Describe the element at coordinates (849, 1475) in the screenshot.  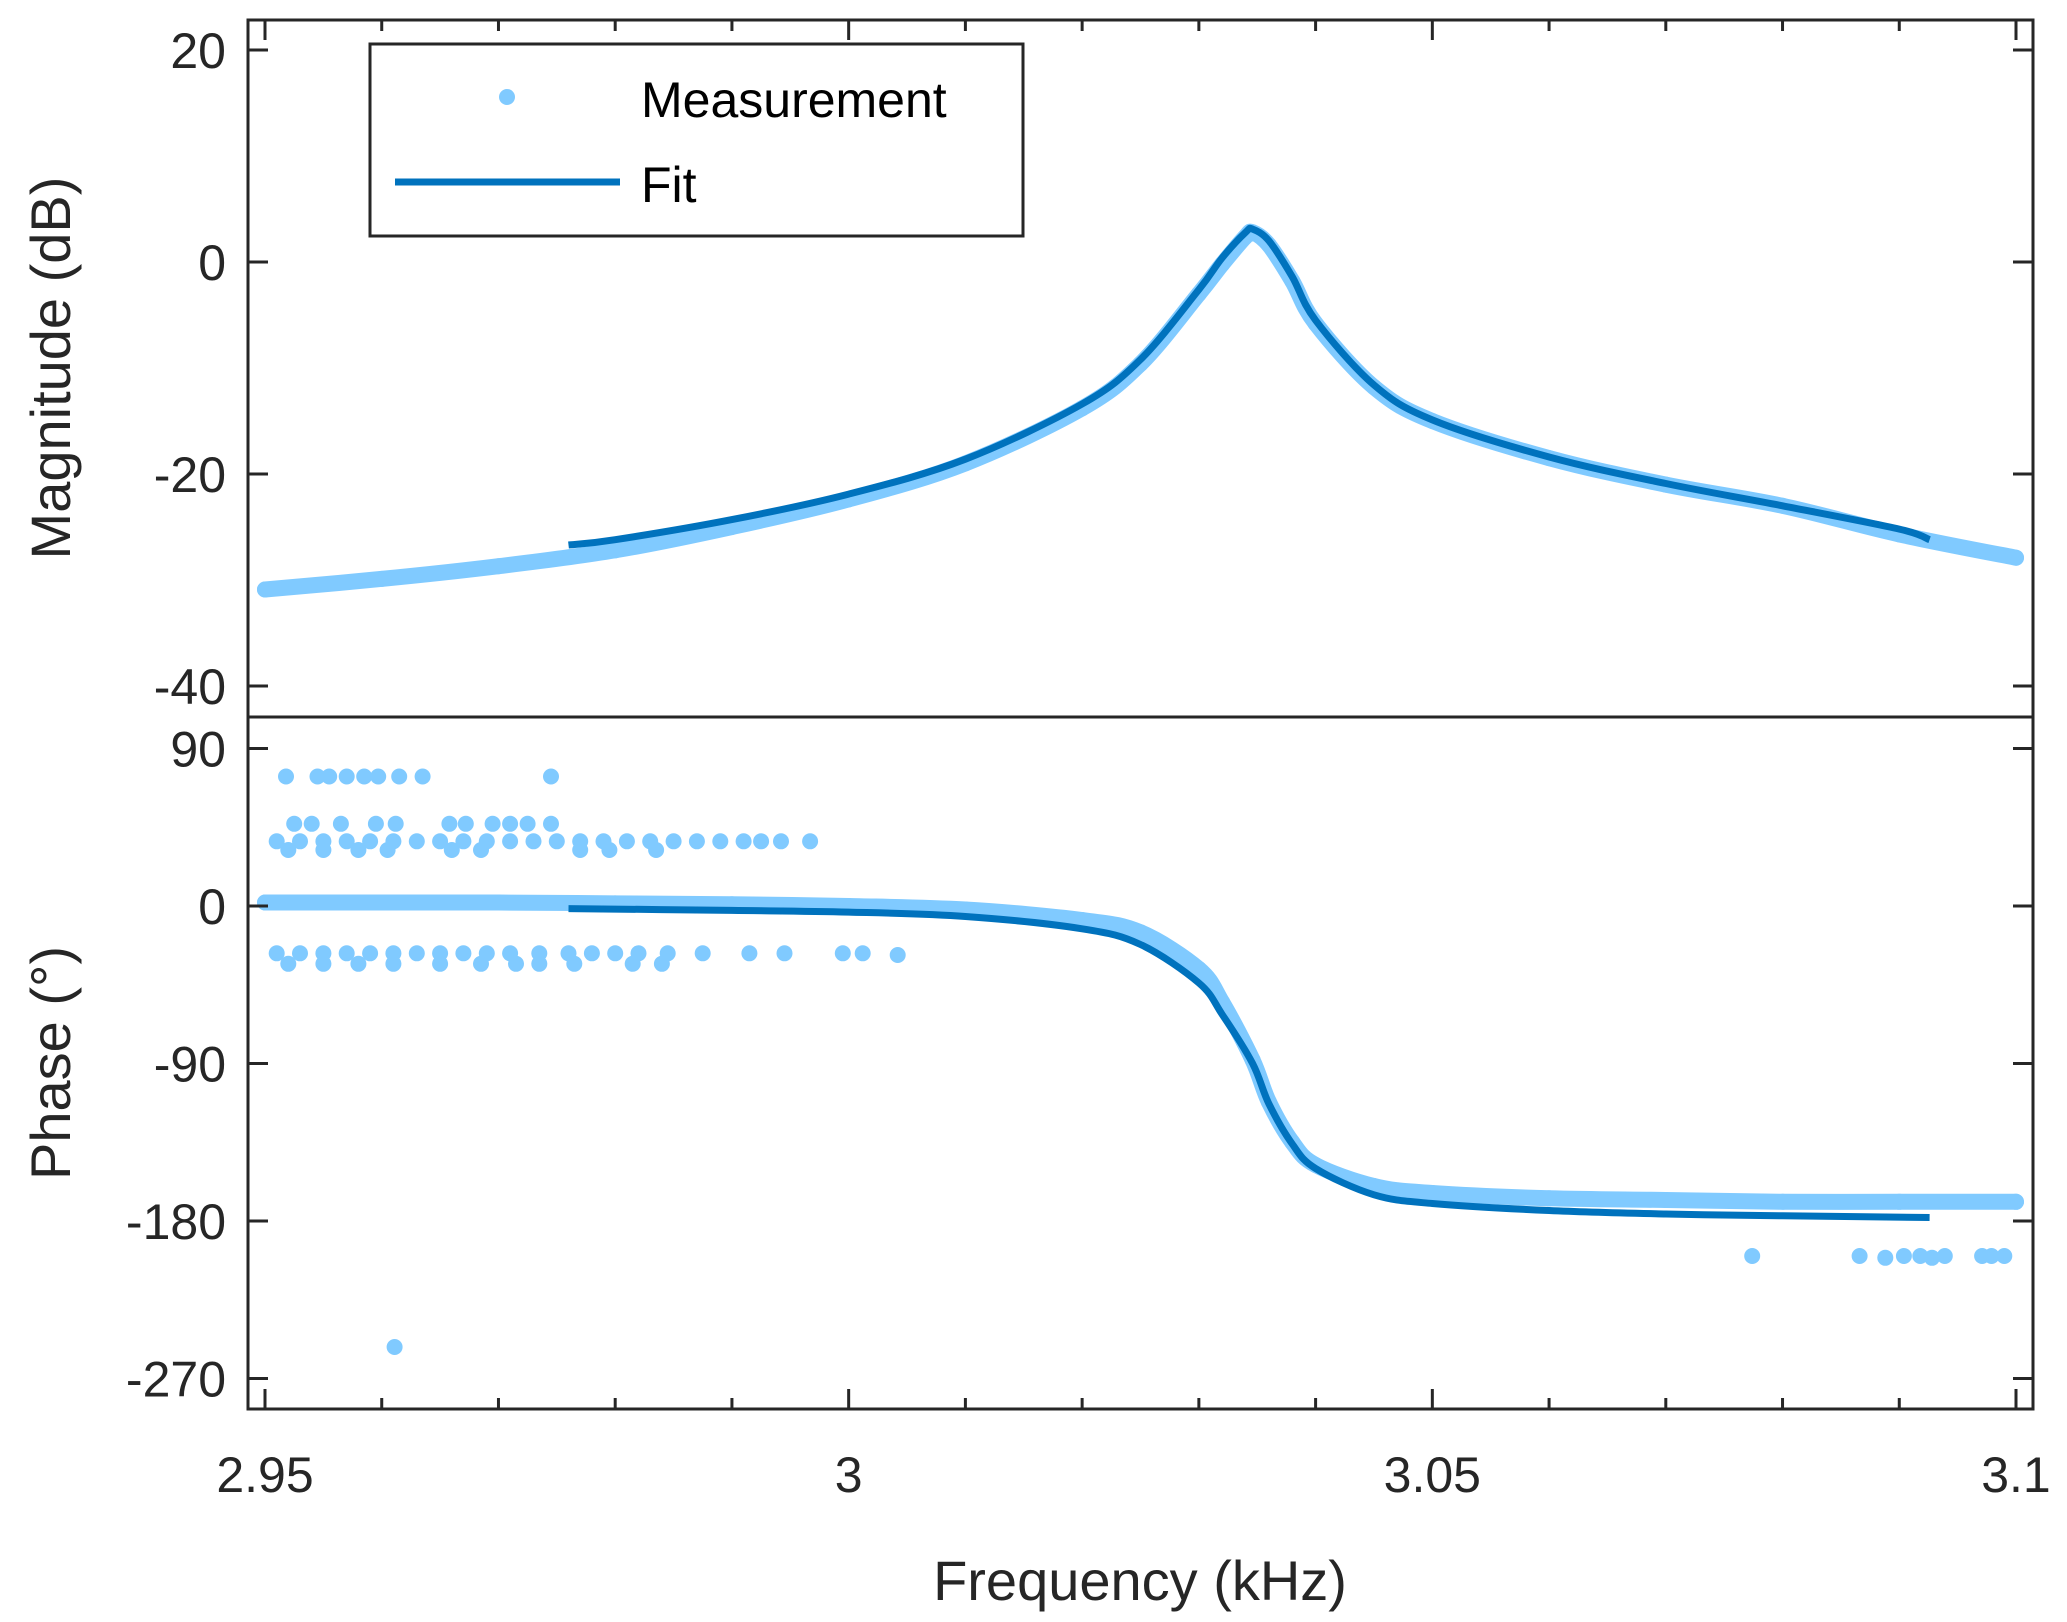
I see `x-tick-label: 3` at that location.